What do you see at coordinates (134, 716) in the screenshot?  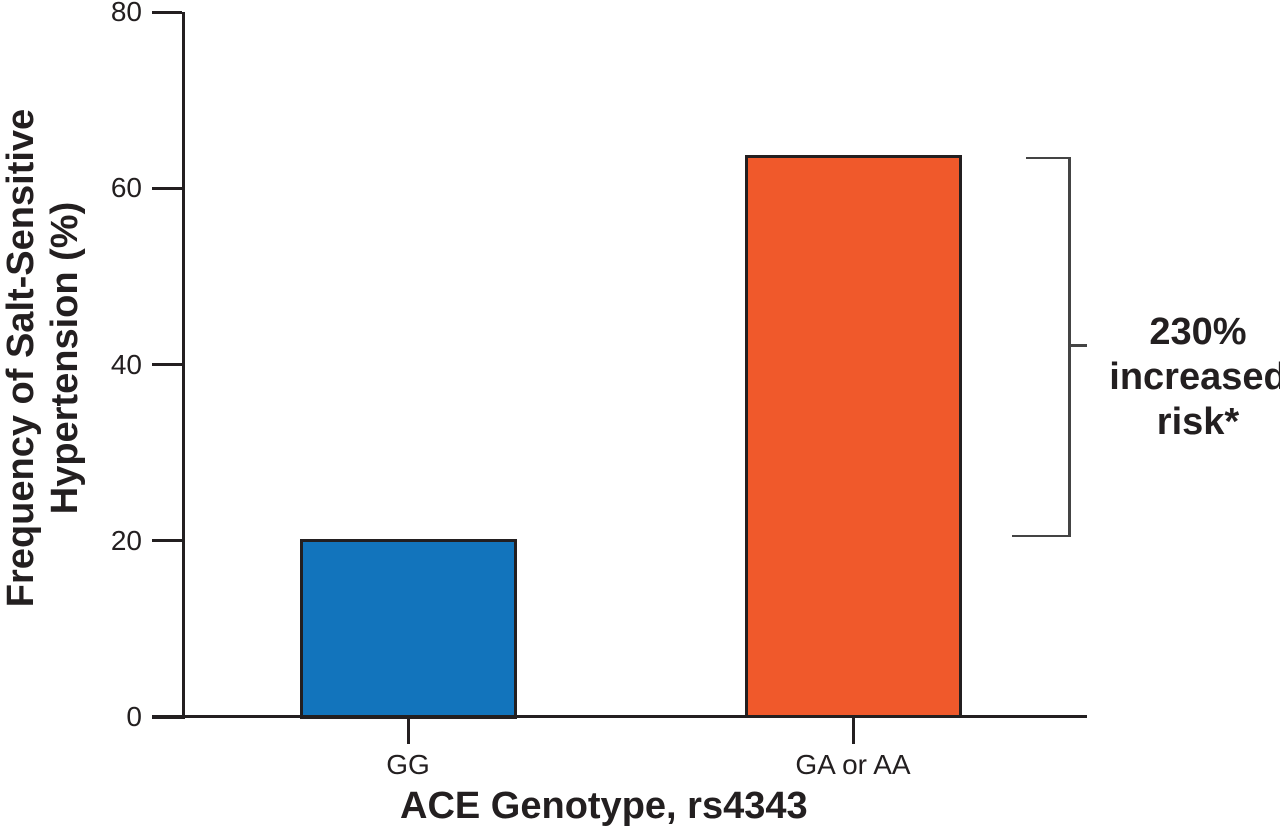 I see `y-tick-label-0: 0` at bounding box center [134, 716].